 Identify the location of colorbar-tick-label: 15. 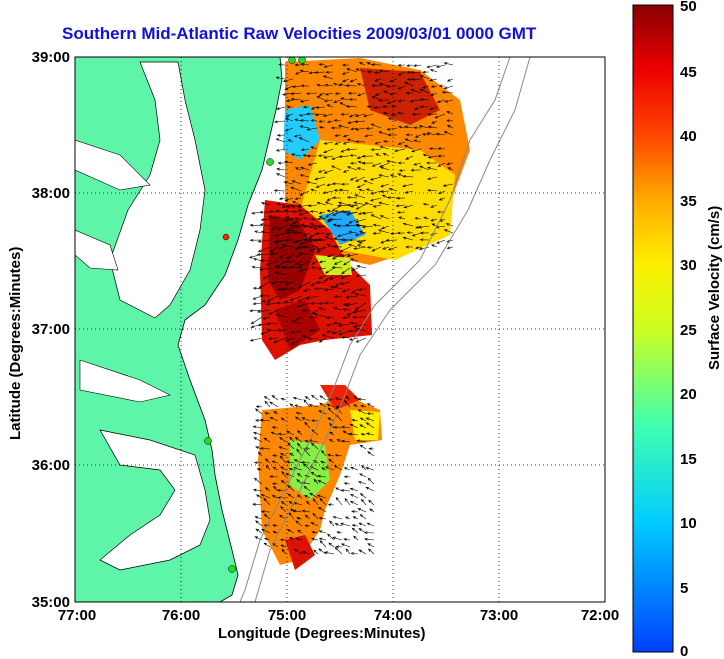
(688, 459).